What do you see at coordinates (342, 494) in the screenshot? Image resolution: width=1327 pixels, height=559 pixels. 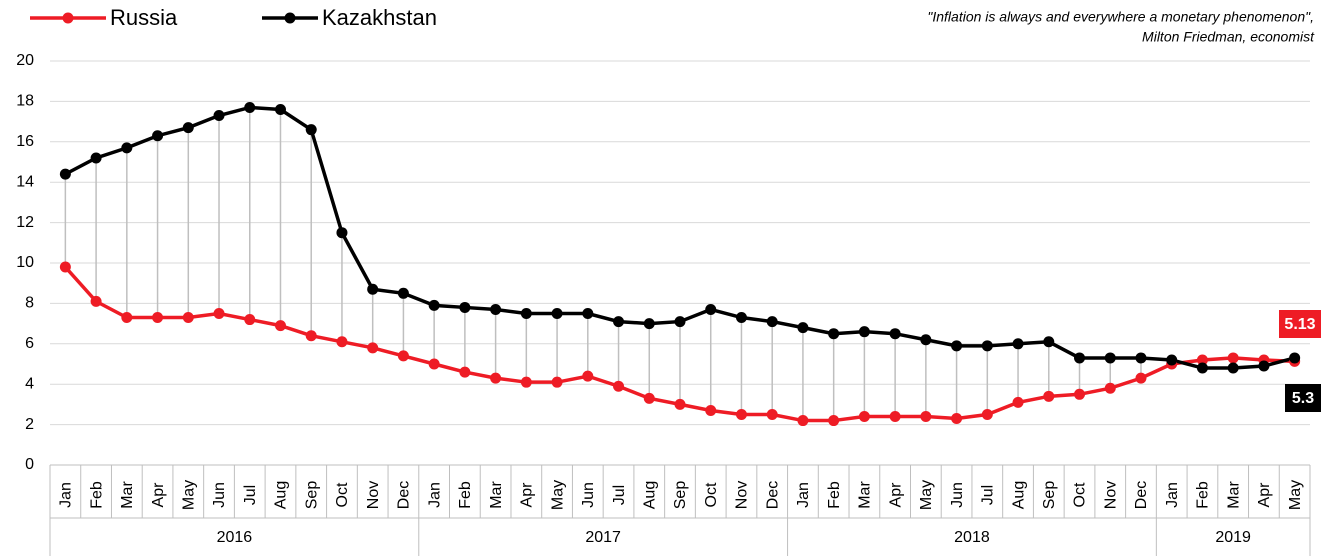 I see `x-tick-label: Oct` at bounding box center [342, 494].